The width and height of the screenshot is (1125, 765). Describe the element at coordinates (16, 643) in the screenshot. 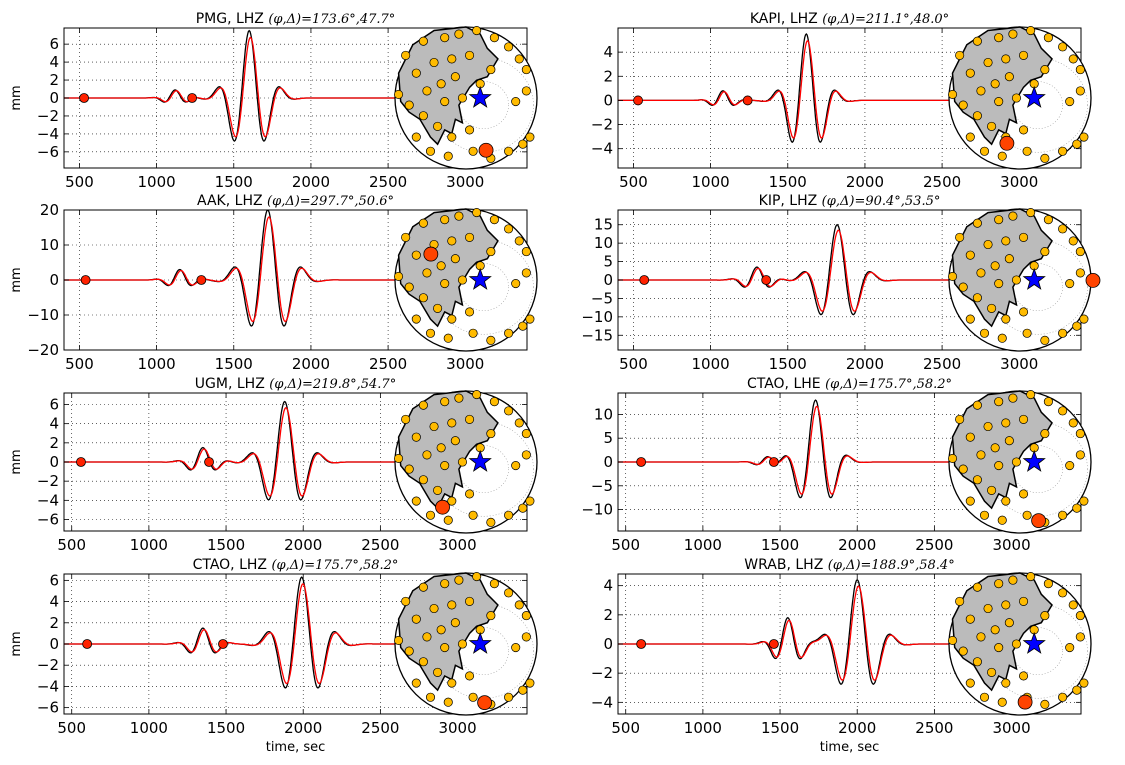

I see `y-axis-label: mm` at that location.